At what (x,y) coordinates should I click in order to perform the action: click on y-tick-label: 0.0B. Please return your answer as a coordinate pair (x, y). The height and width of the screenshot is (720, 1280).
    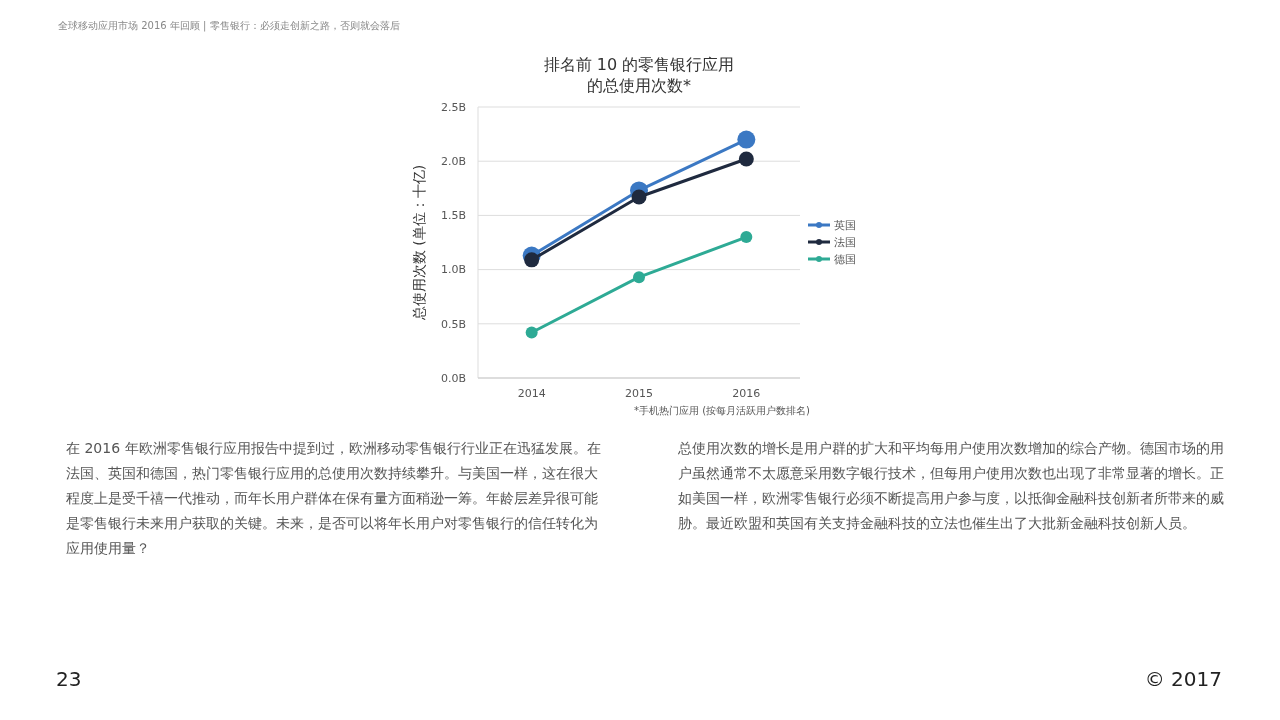
    Looking at the image, I should click on (453, 378).